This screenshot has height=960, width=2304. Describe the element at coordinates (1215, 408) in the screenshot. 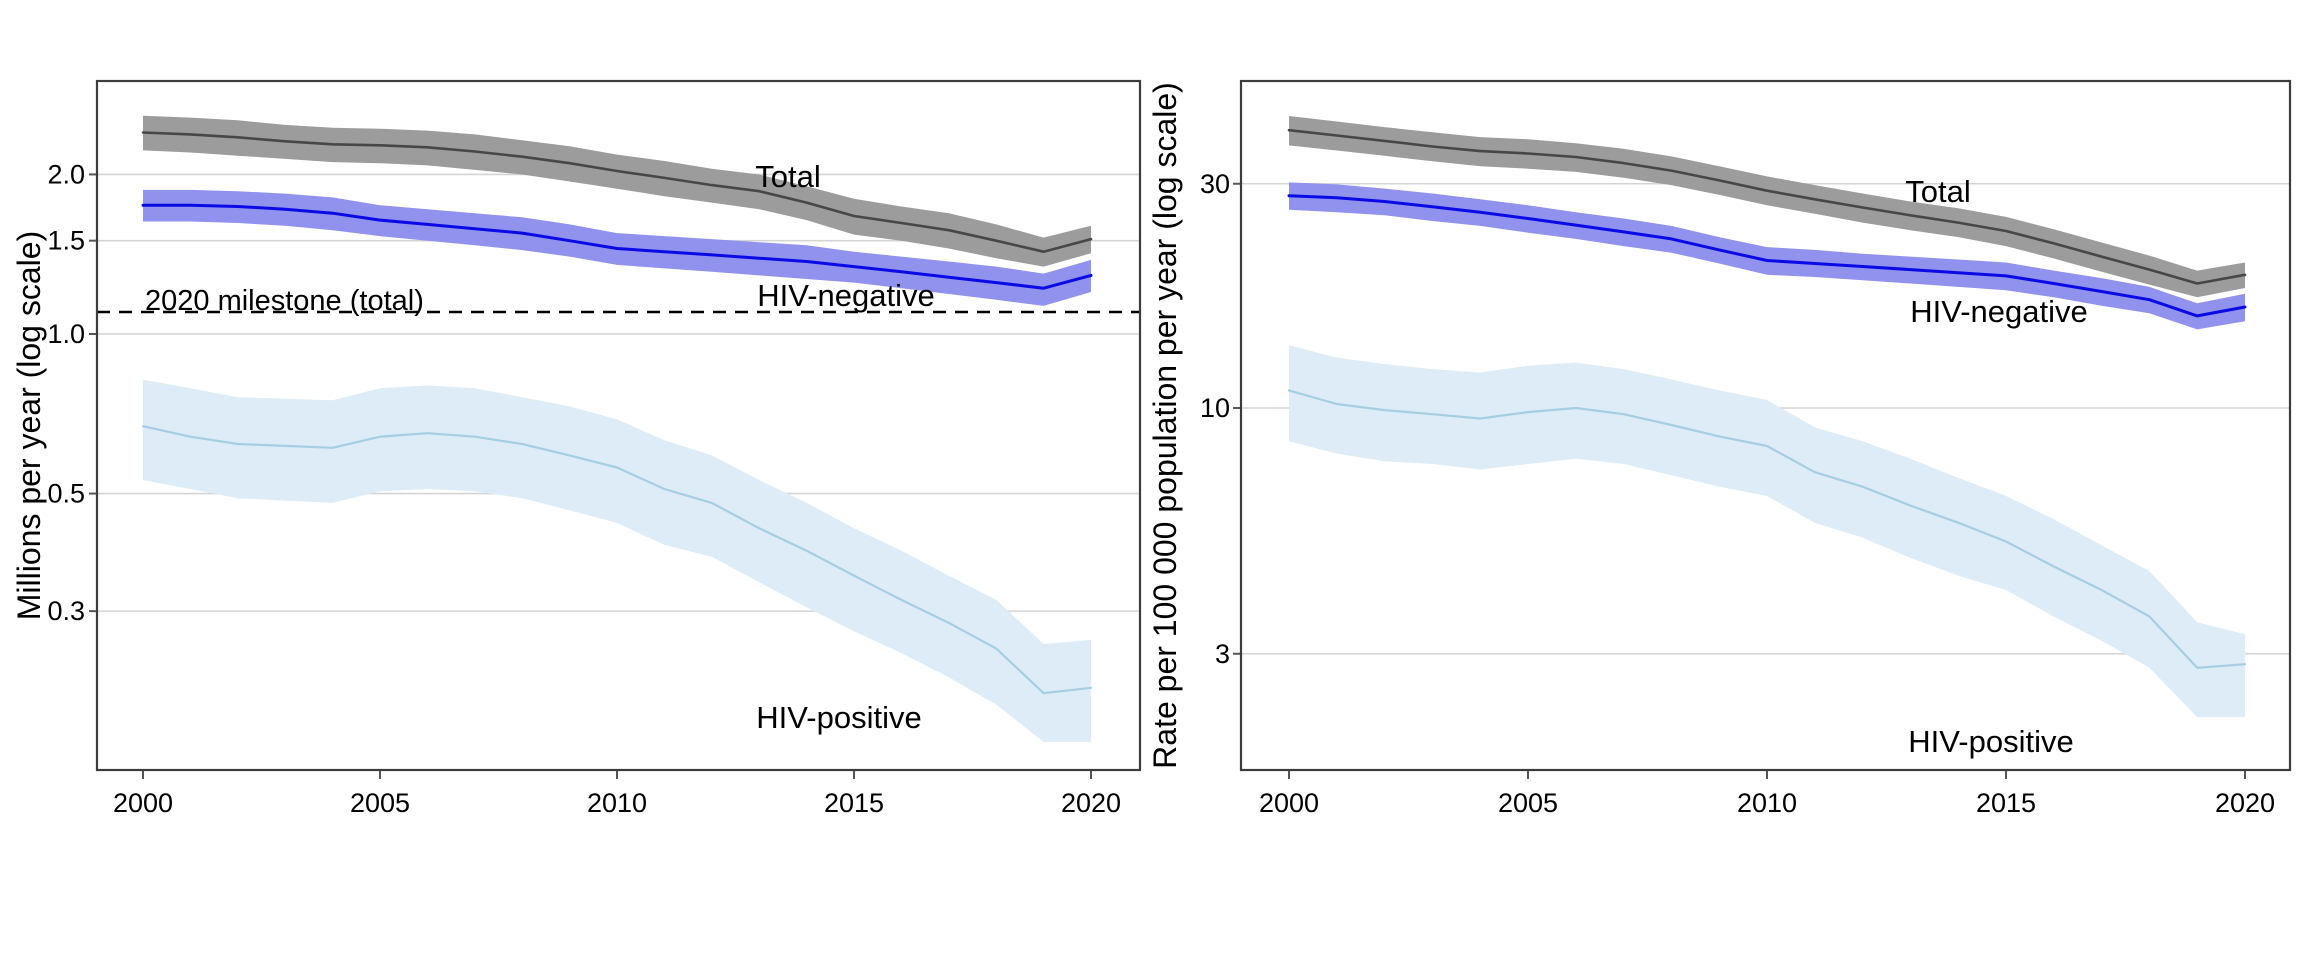

I see `y-tick-label: 10` at that location.